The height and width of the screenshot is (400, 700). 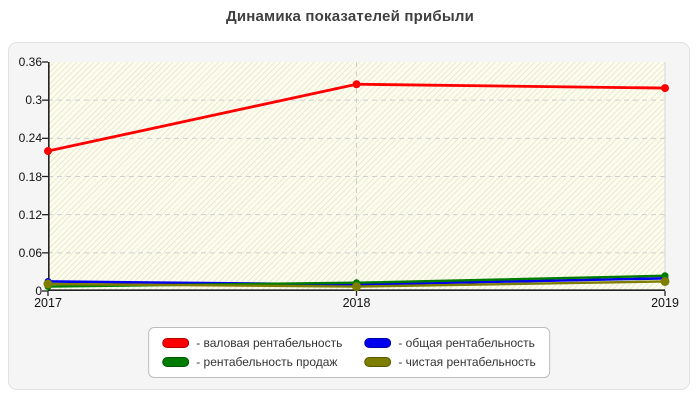 I want to click on y-axis-label: 0.36, so click(x=30, y=62).